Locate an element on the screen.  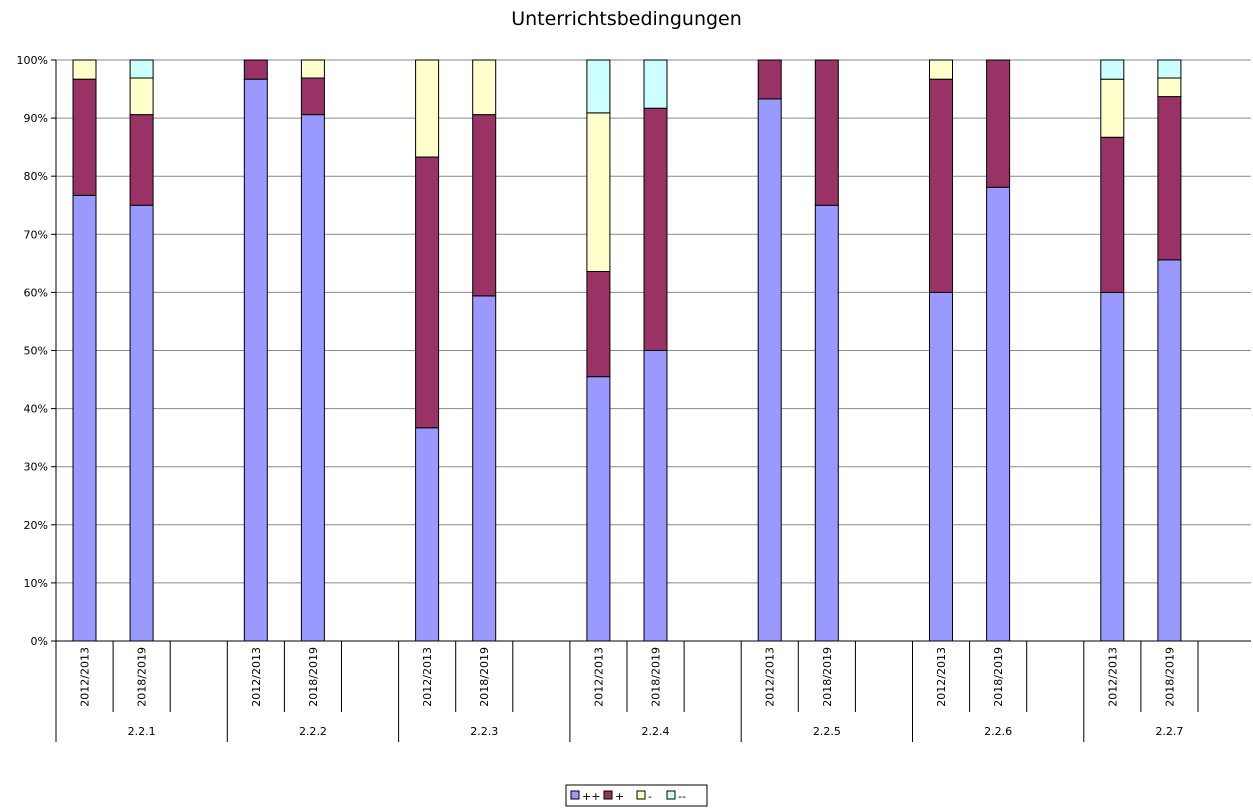
y-tick-label: 10% is located at coordinates (36, 583).